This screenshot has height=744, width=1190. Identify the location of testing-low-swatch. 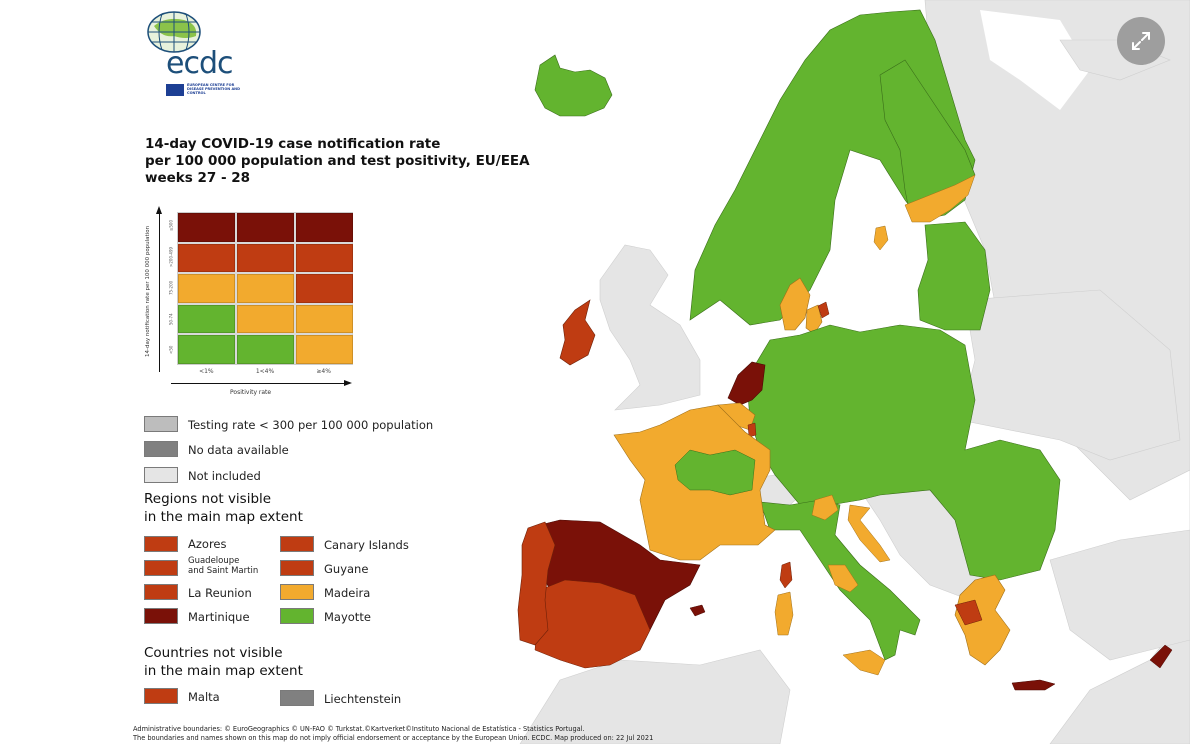
(161, 424).